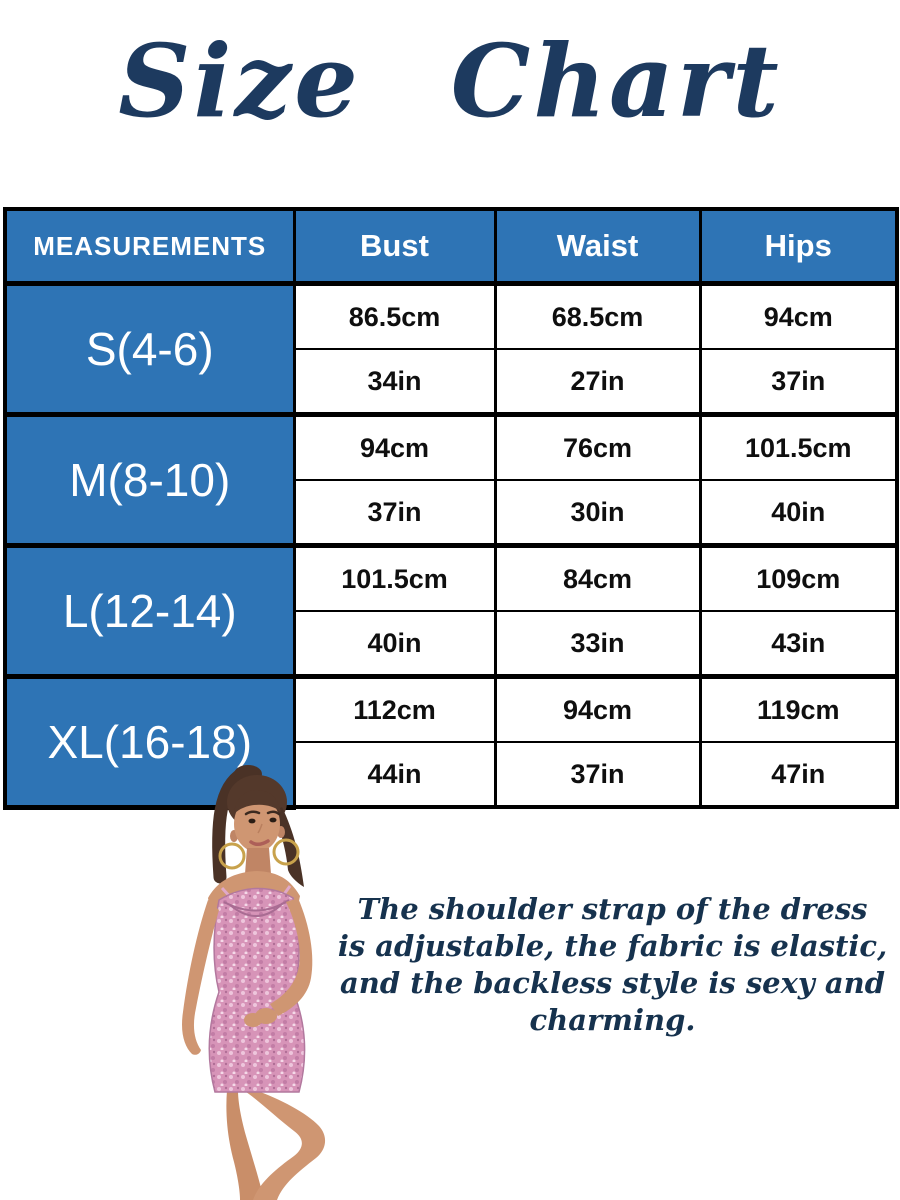  What do you see at coordinates (259, 854) in the screenshot?
I see `earrings` at bounding box center [259, 854].